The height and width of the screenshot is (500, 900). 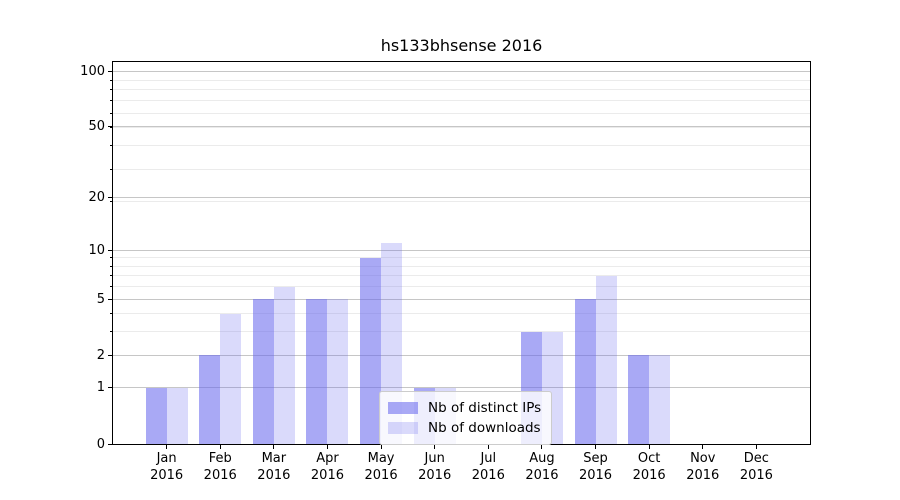 What do you see at coordinates (166, 458) in the screenshot?
I see `x-tick-month: Jan` at bounding box center [166, 458].